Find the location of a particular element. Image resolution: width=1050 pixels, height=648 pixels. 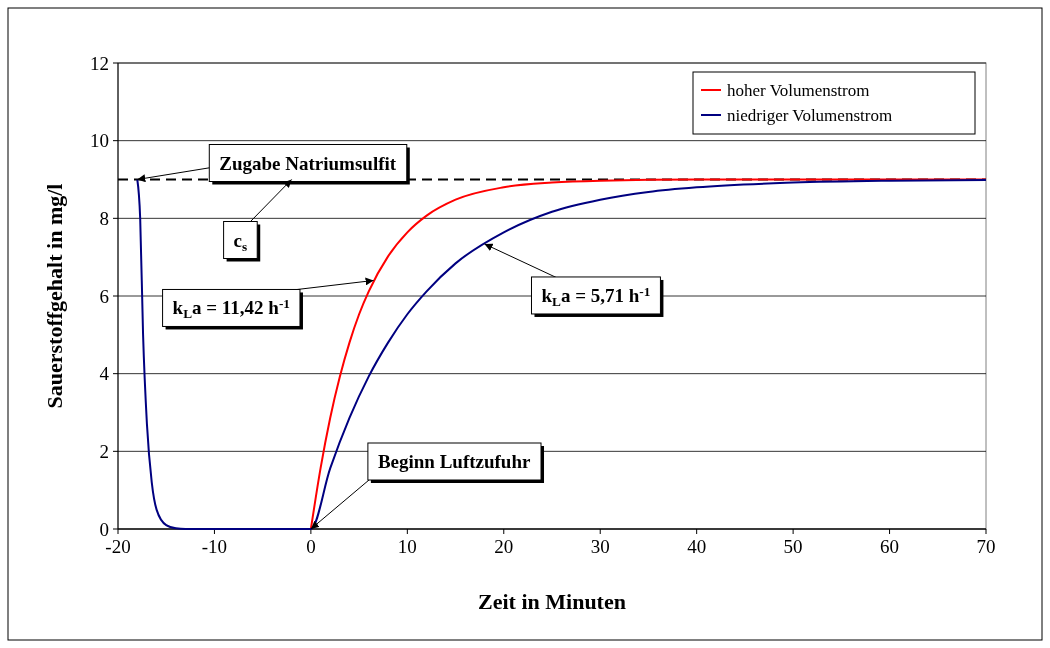

y-tick-label: 12 is located at coordinates (99, 63).